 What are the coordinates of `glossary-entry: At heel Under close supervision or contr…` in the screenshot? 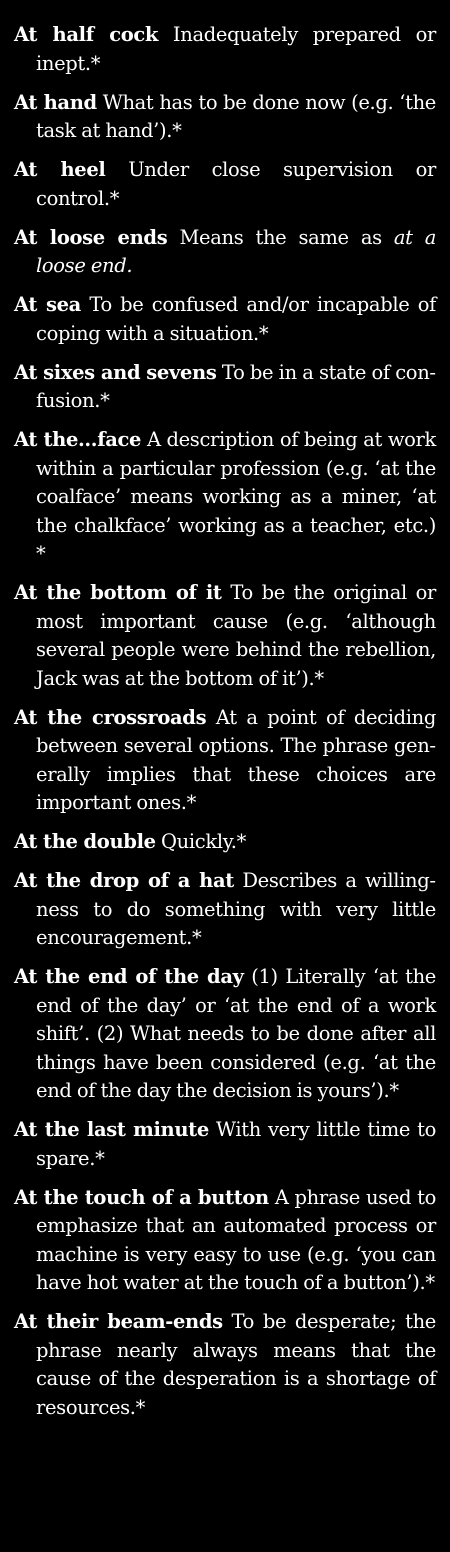 It's located at (225, 184).